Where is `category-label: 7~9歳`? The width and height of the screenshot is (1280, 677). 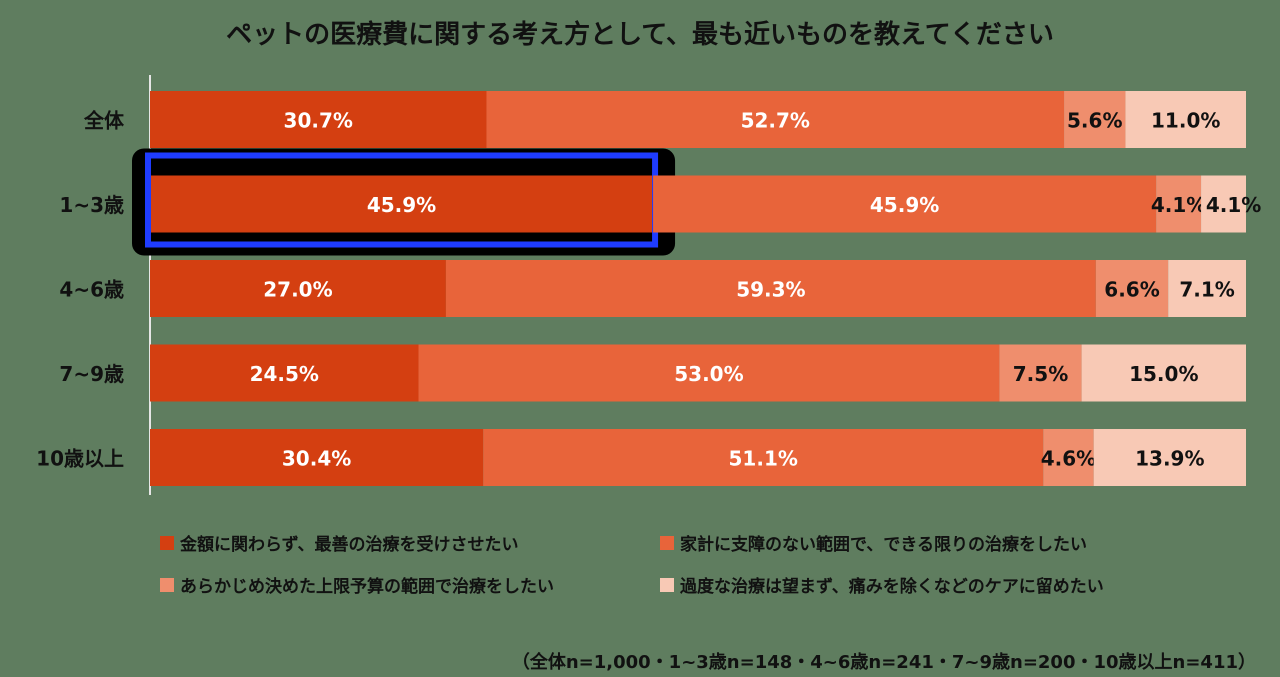
category-label: 7~9歳 is located at coordinates (91, 374).